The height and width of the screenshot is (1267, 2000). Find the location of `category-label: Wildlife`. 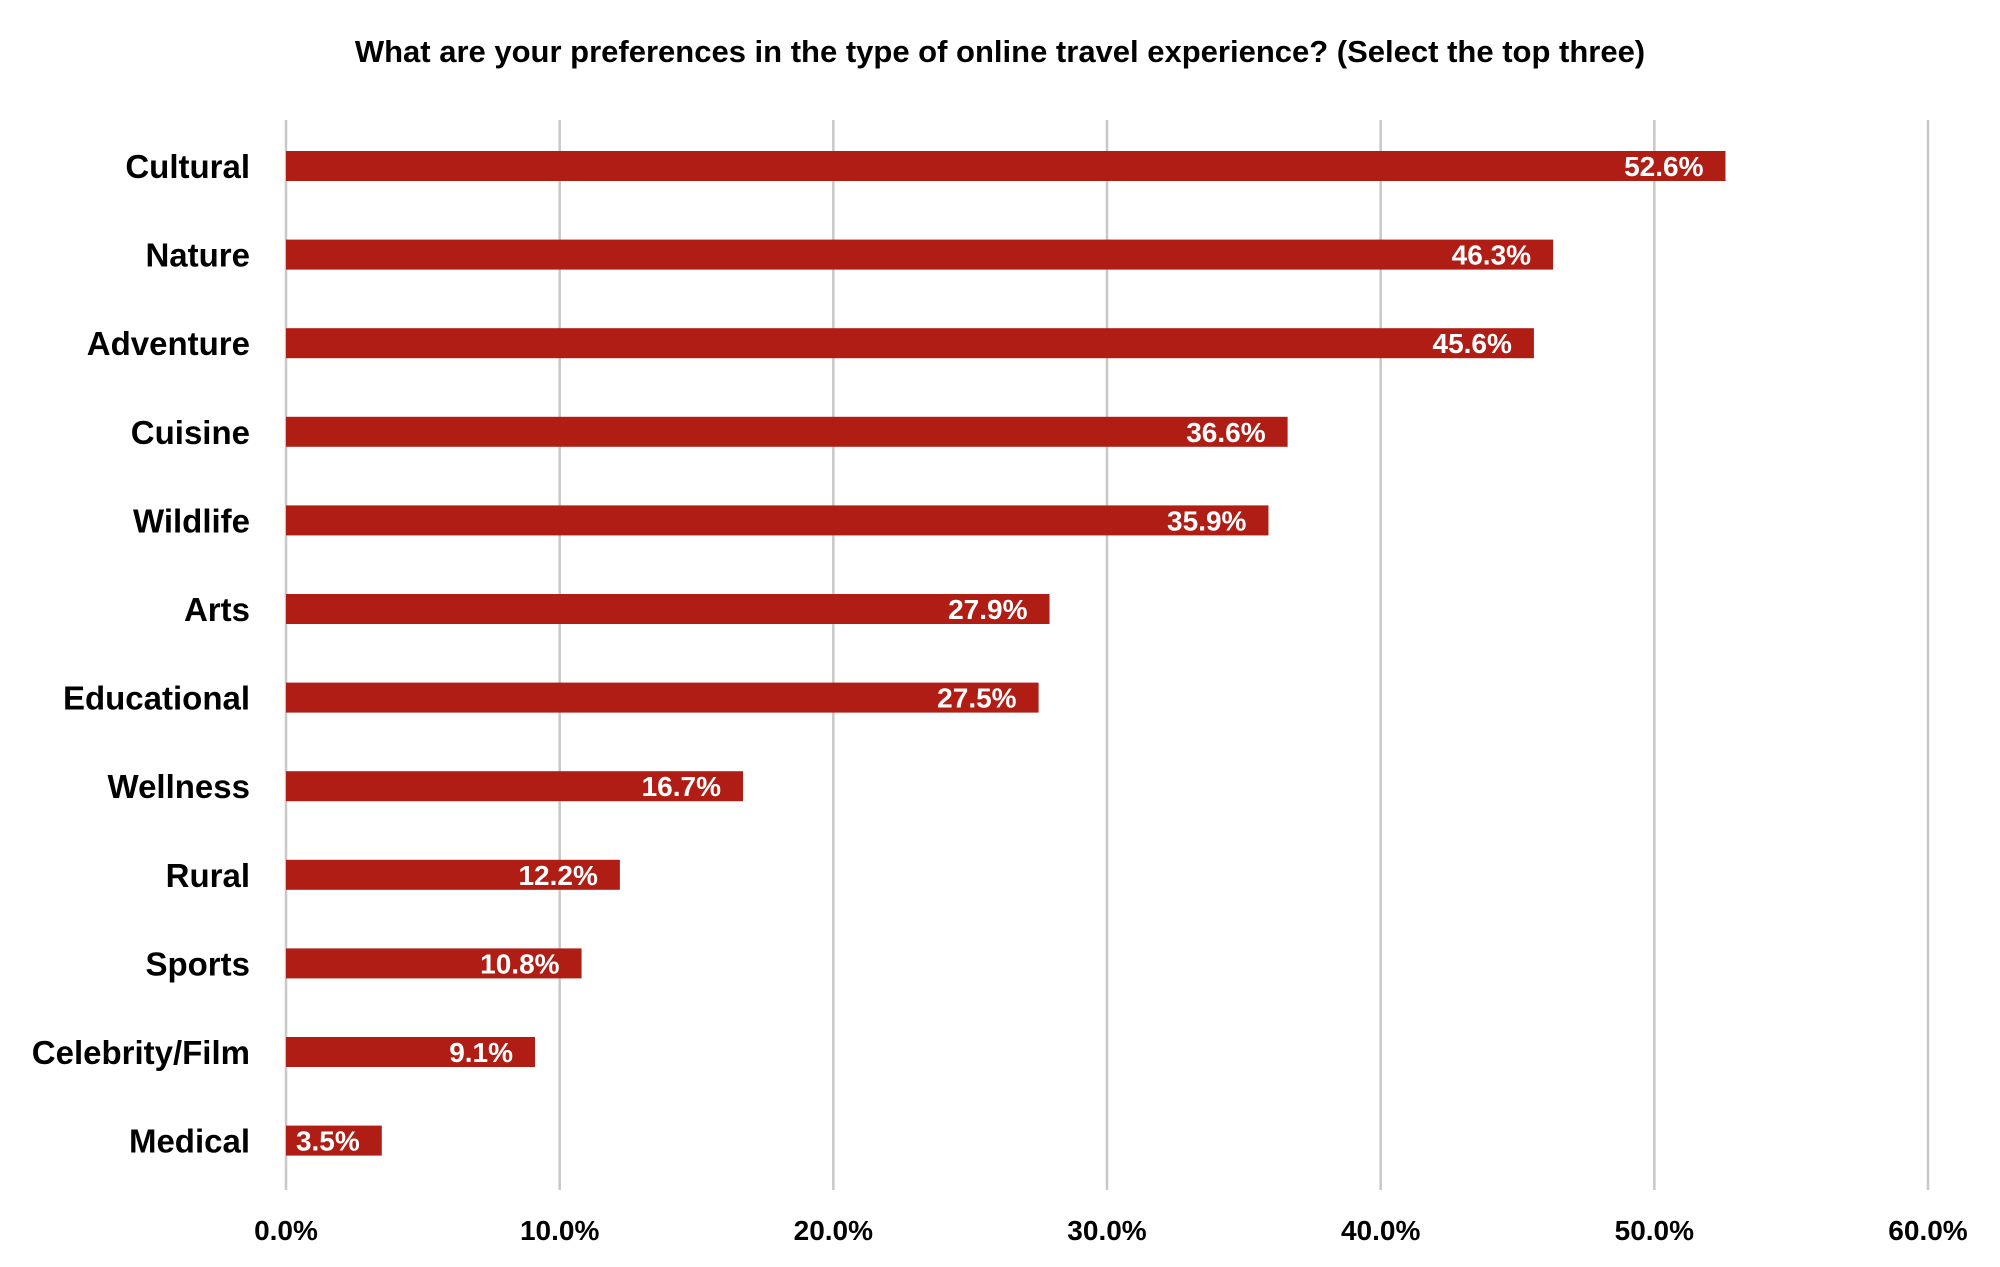

category-label: Wildlife is located at coordinates (191, 520).